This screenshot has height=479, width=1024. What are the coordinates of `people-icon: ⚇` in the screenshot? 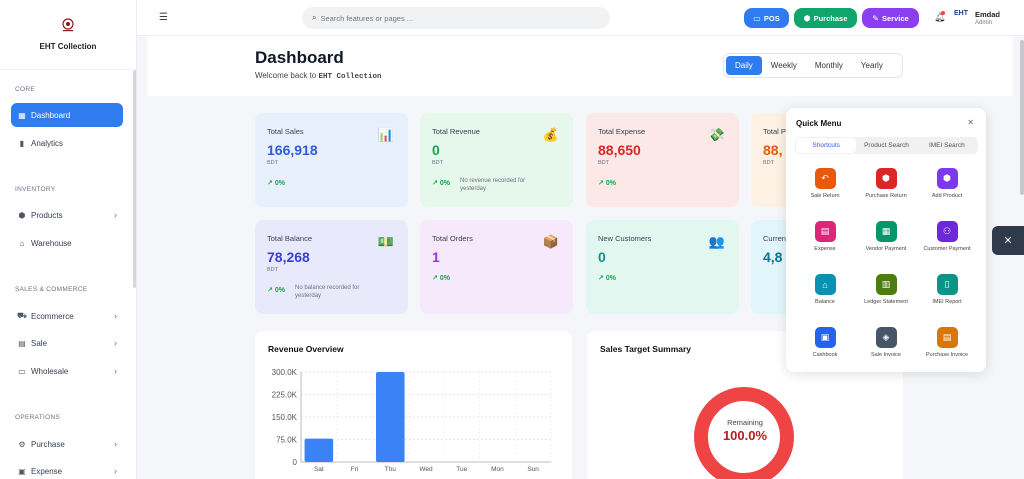 It's located at (947, 231).